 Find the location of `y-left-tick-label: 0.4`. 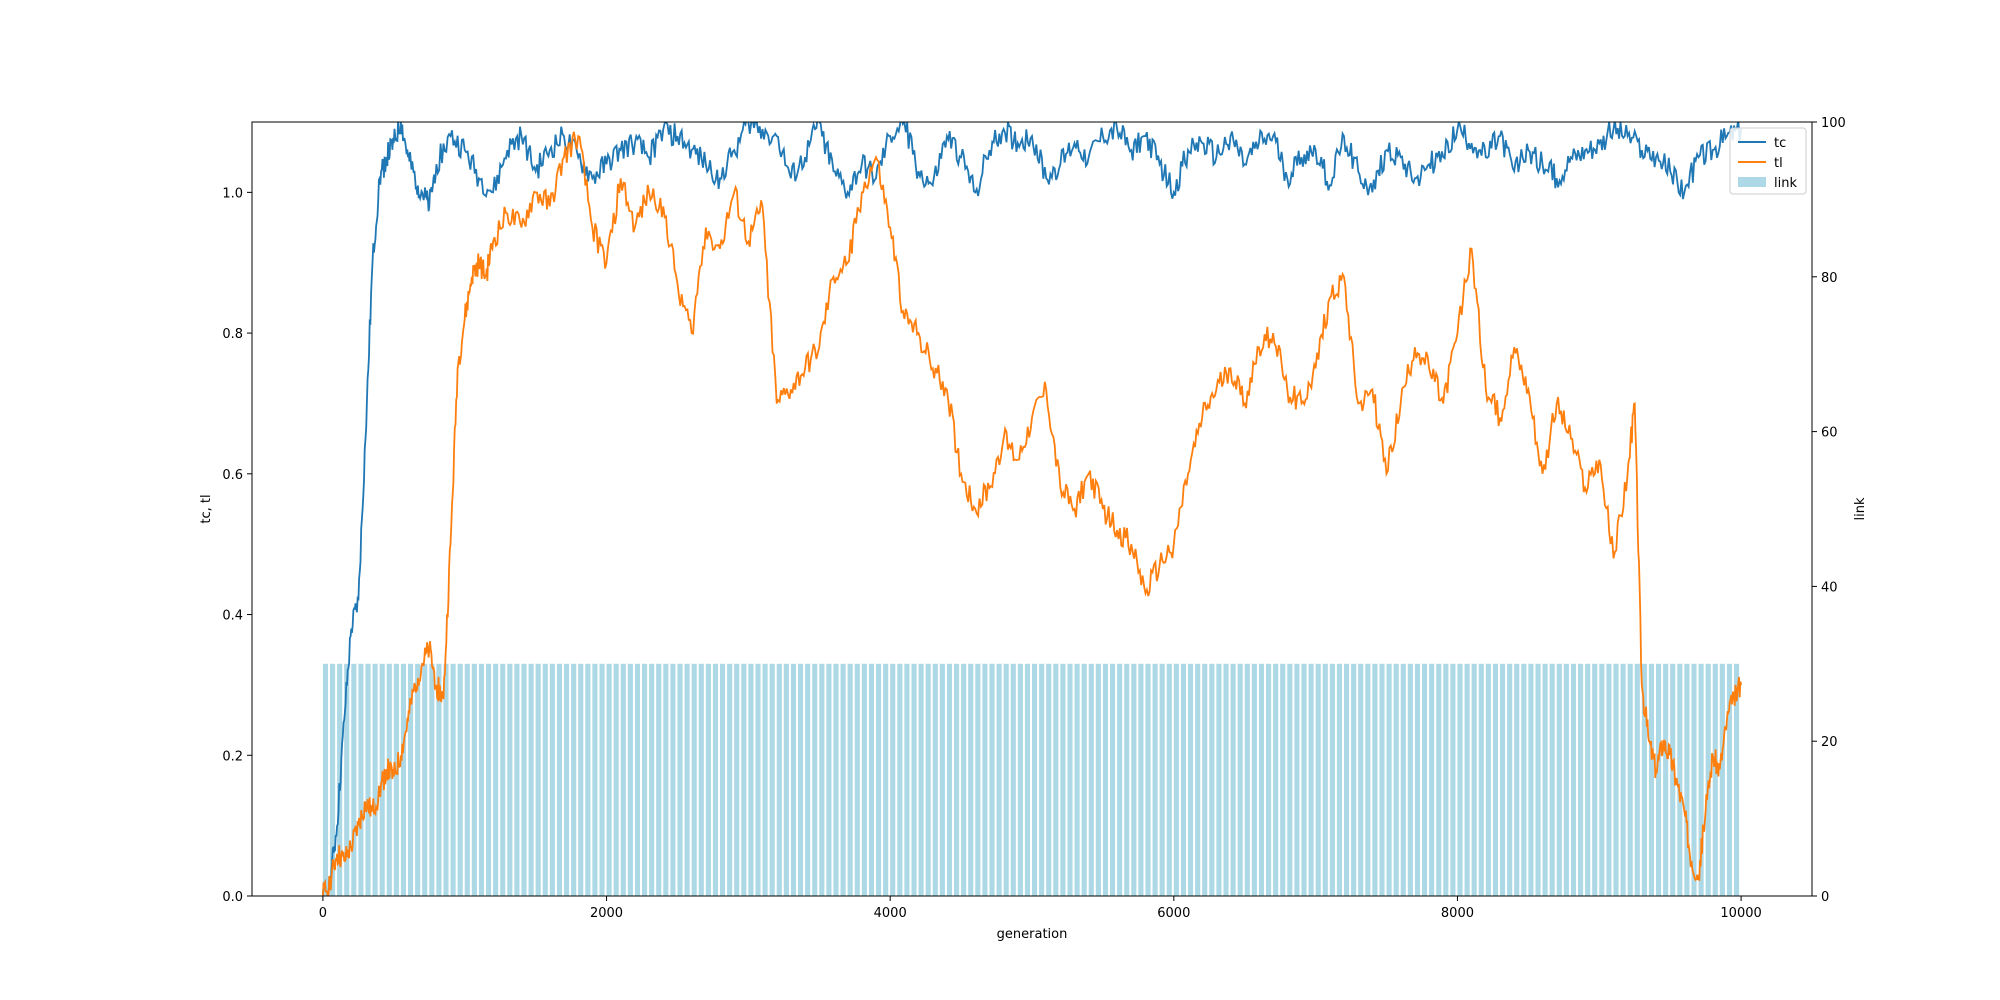

y-left-tick-label: 0.4 is located at coordinates (232, 616).